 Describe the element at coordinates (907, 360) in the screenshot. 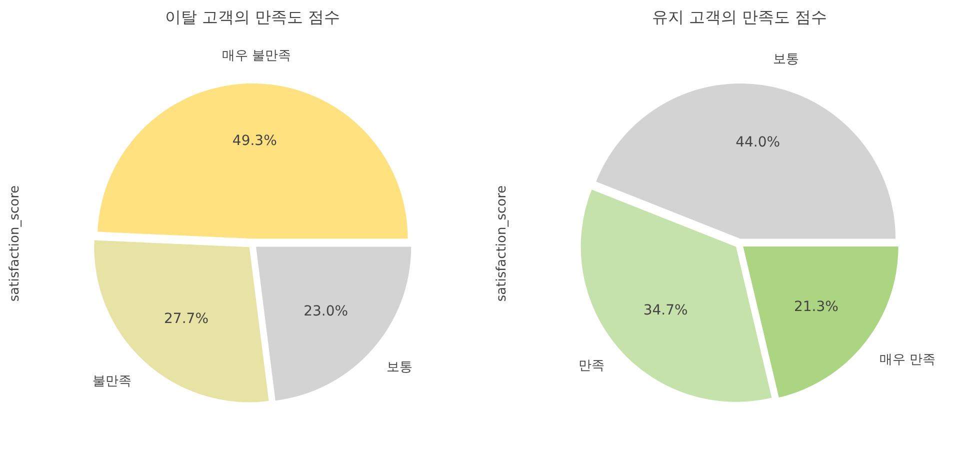

I see `slice-label: 매우 만족` at that location.